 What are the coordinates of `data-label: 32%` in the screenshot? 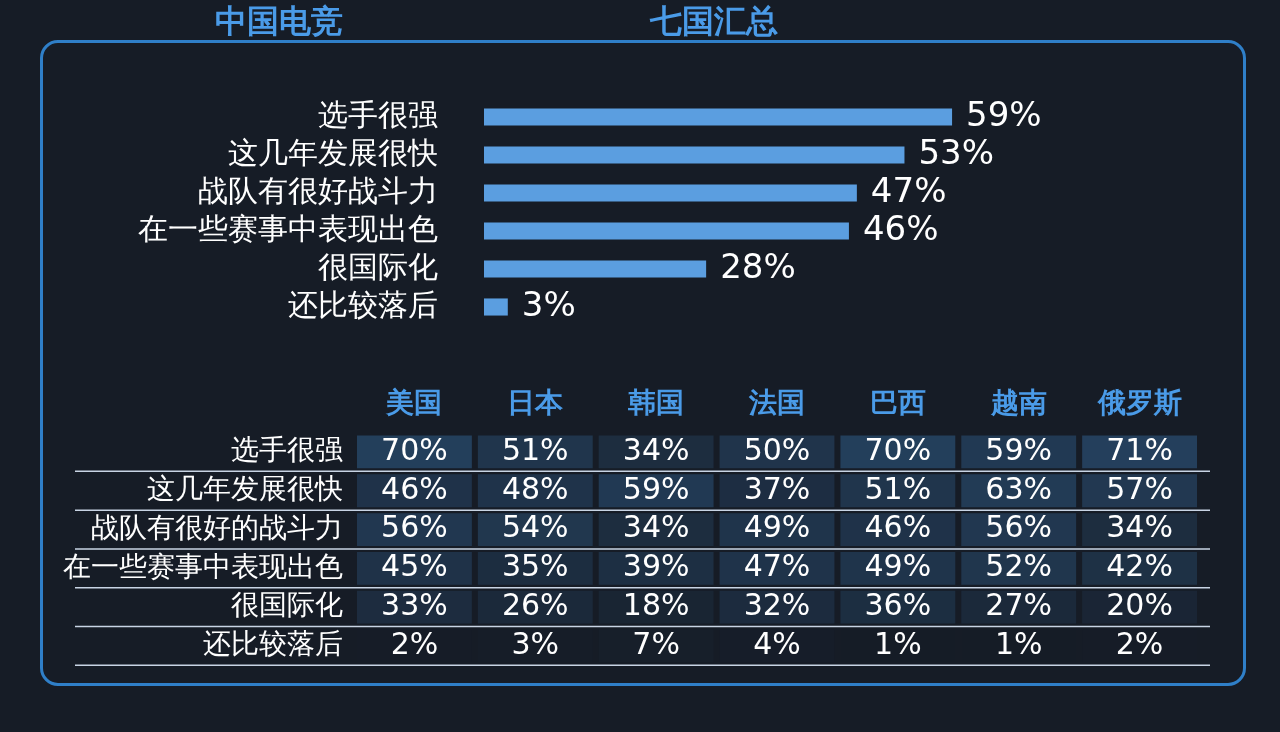 It's located at (777, 604).